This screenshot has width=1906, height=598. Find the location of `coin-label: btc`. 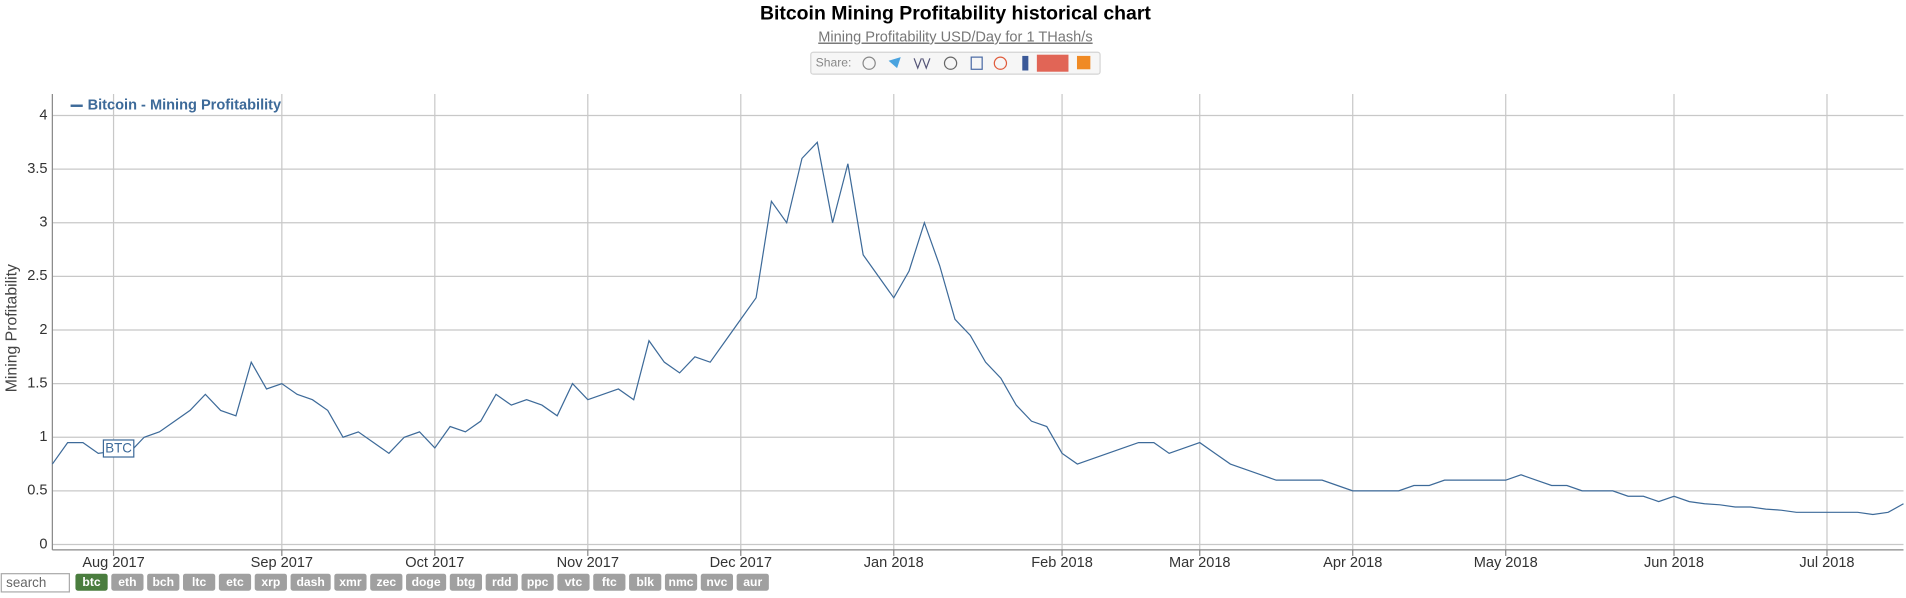

coin-label: btc is located at coordinates (91, 582).